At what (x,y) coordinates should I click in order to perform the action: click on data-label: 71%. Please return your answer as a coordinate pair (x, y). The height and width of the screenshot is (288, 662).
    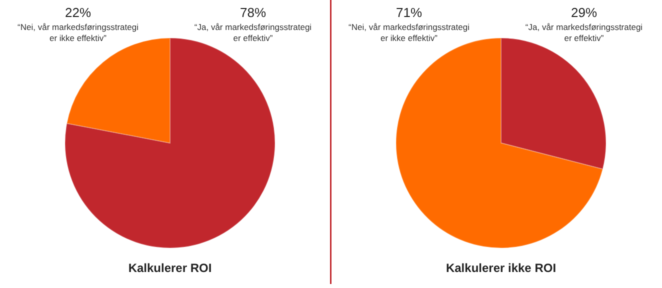
    Looking at the image, I should click on (409, 12).